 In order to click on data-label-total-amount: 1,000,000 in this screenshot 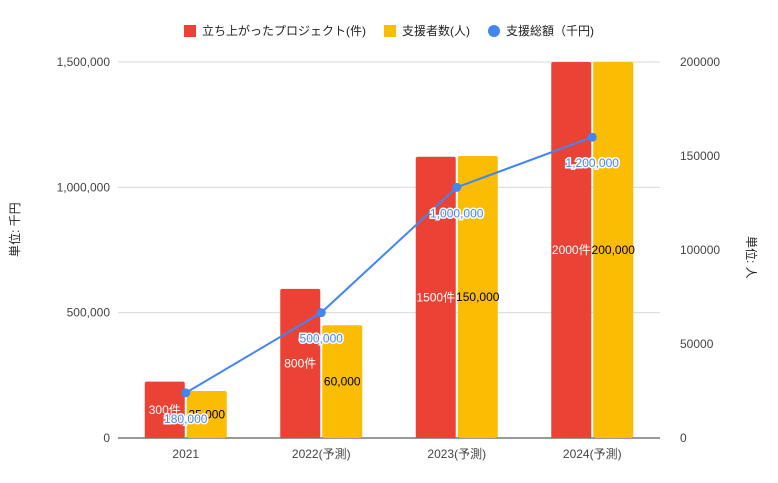, I will do `click(457, 213)`.